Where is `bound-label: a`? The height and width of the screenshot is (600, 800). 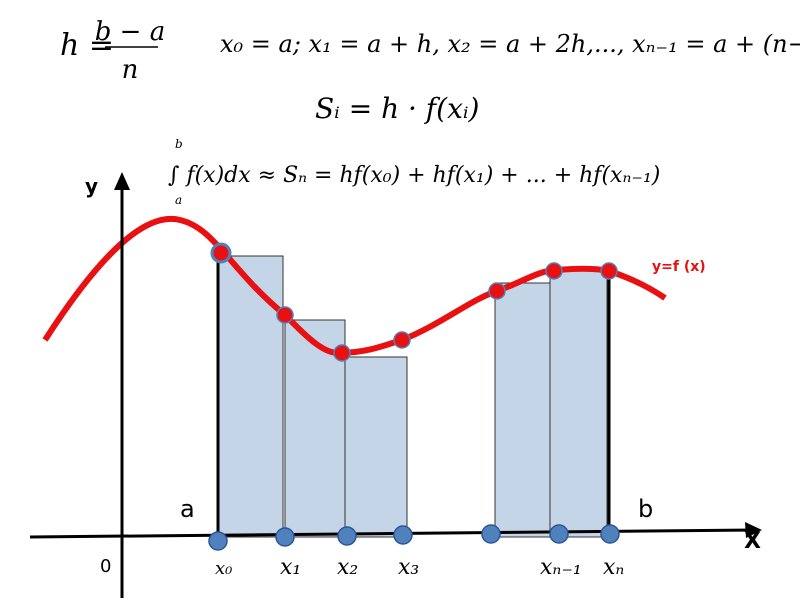
bound-label: a is located at coordinates (187, 509).